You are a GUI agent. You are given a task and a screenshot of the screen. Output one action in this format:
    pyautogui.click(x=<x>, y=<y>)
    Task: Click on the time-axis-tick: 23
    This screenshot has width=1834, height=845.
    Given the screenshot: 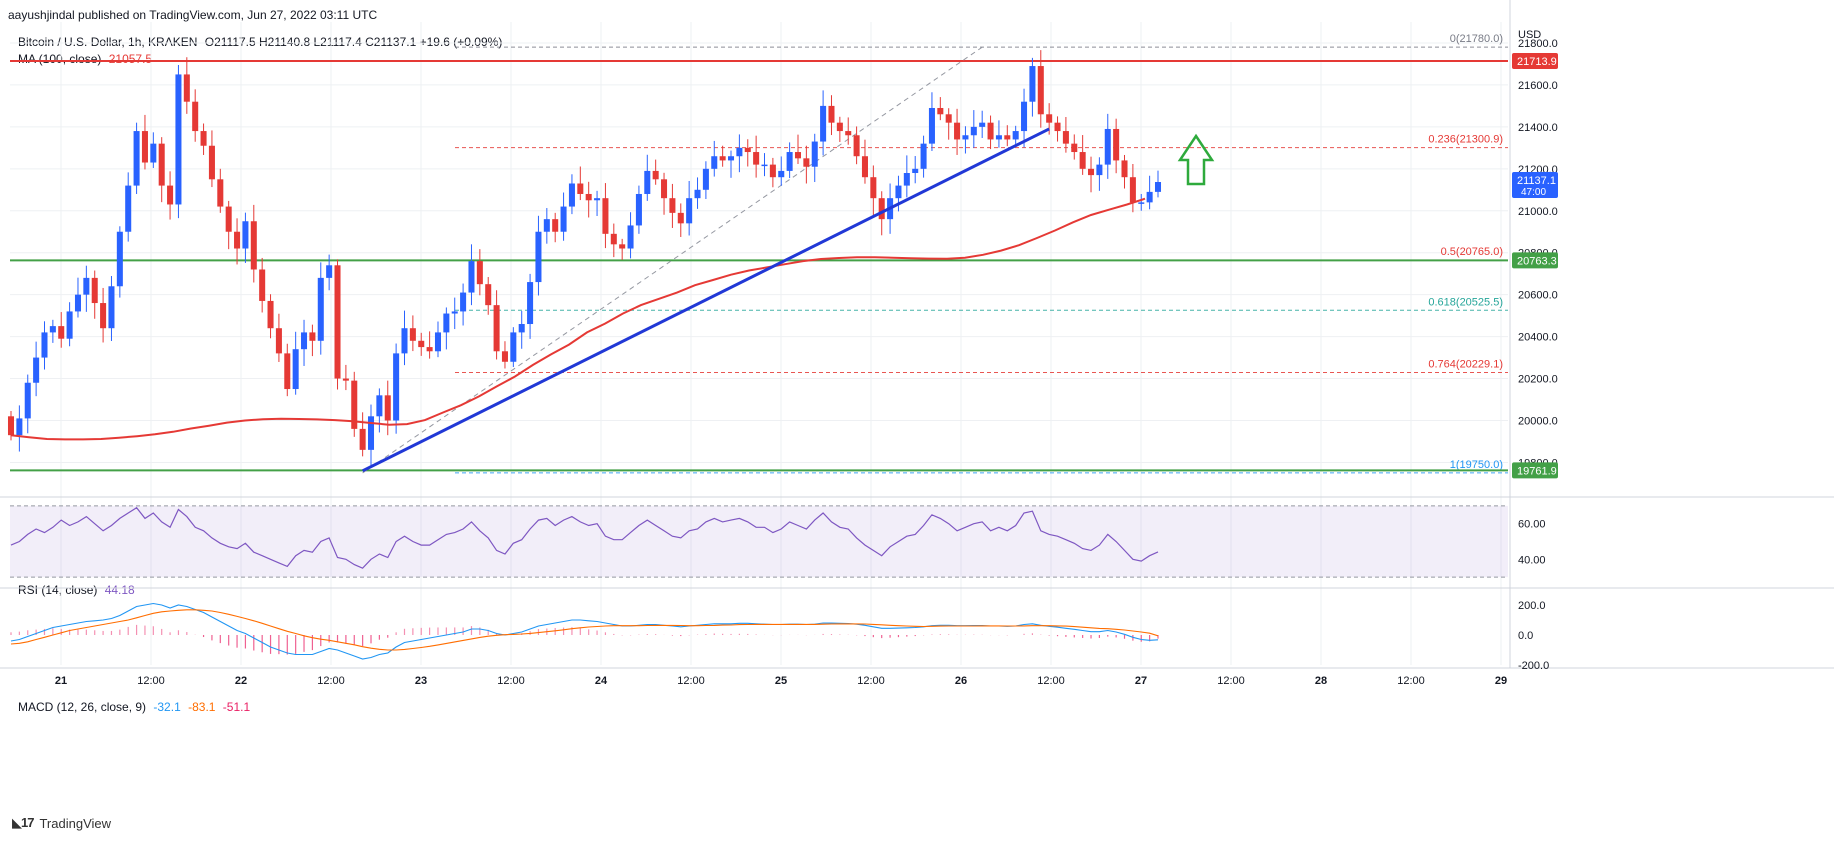 What is the action you would take?
    pyautogui.click(x=421, y=681)
    